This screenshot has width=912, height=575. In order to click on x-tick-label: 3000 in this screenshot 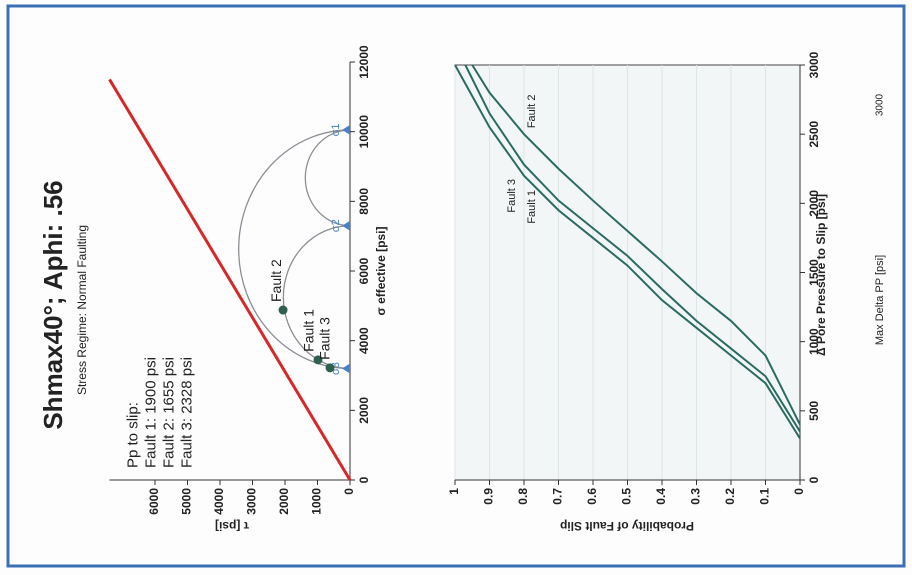, I will do `click(814, 64)`.